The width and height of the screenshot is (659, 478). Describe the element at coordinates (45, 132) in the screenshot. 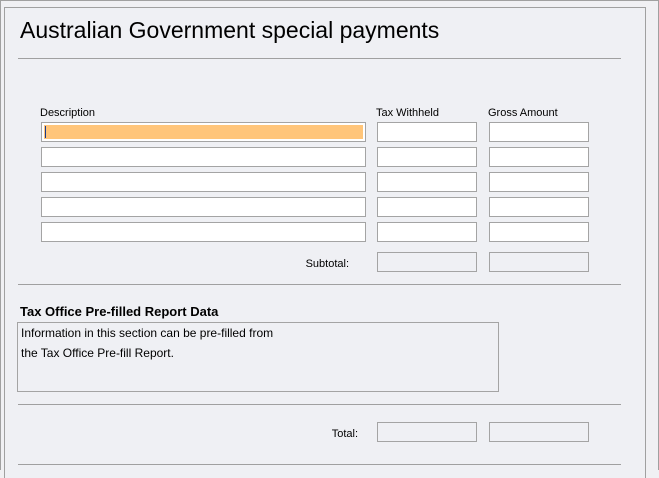

I see `text-caret` at that location.